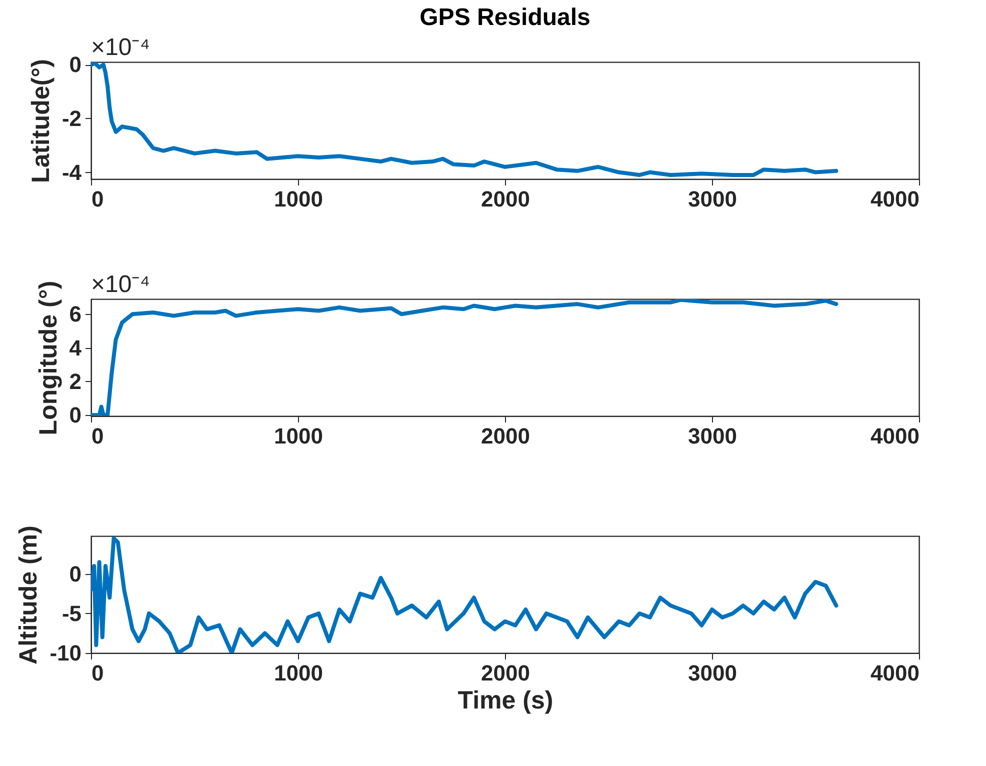 The image size is (986, 766). I want to click on y-tick-label: 4, so click(75, 347).